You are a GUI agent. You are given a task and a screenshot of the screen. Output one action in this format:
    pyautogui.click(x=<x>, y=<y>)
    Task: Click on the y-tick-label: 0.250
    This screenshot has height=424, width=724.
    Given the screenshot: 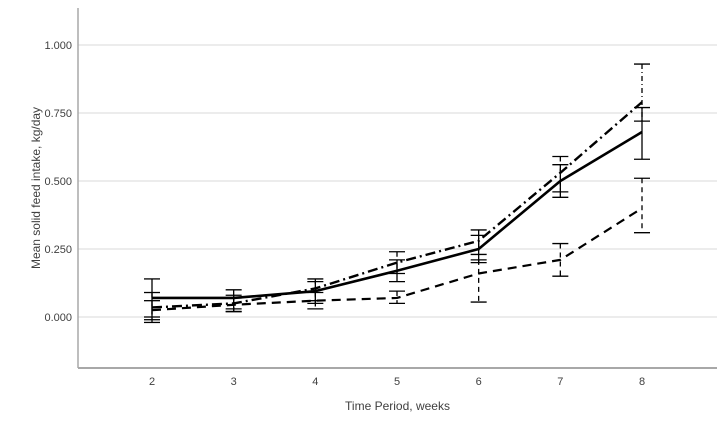 What is the action you would take?
    pyautogui.click(x=58, y=250)
    